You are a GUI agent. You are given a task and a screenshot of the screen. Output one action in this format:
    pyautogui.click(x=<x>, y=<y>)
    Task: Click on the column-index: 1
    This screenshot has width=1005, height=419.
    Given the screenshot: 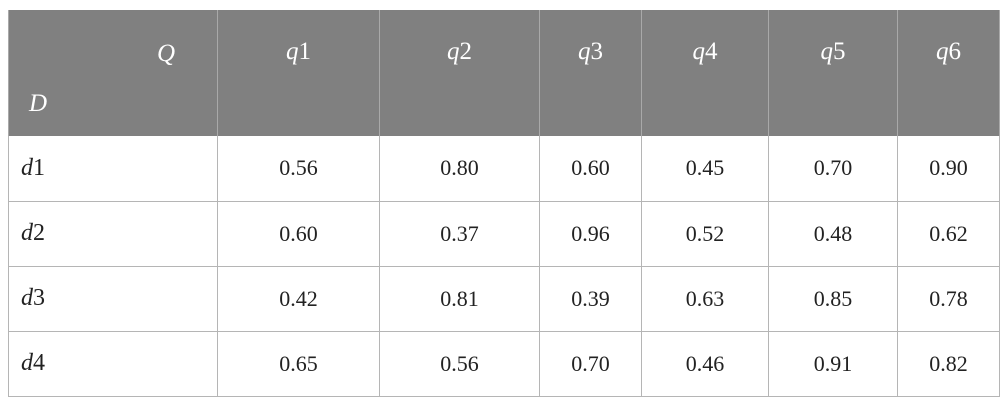 What is the action you would take?
    pyautogui.click(x=305, y=51)
    